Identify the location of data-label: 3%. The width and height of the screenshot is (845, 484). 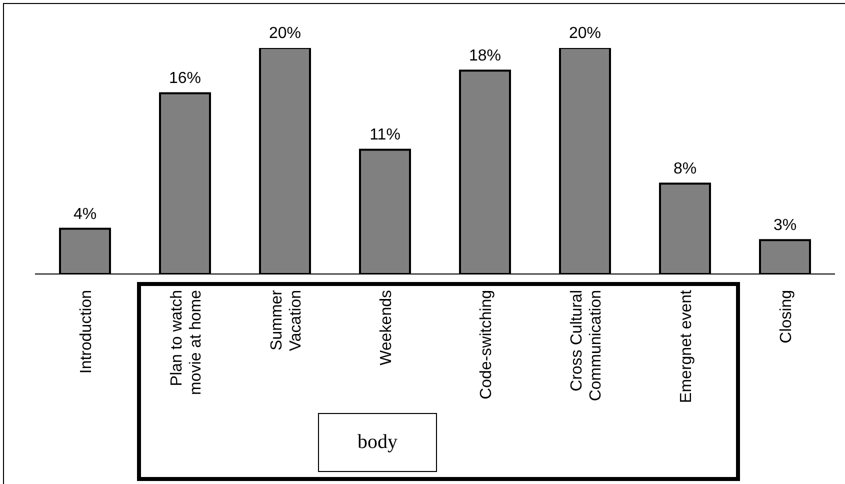
(785, 225).